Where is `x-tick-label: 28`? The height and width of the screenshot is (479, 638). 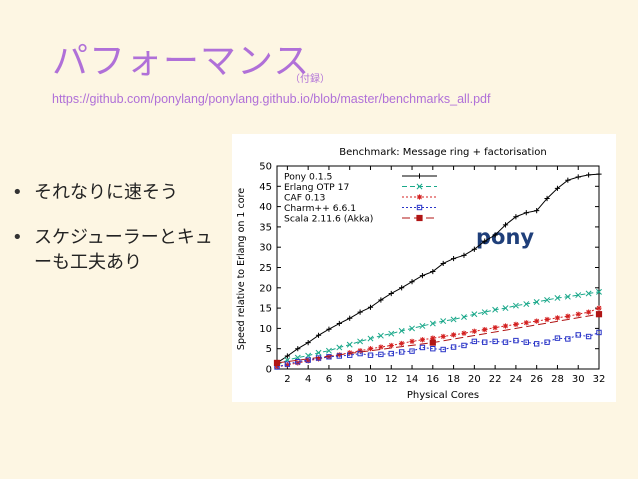
x-tick-label: 28 is located at coordinates (557, 379).